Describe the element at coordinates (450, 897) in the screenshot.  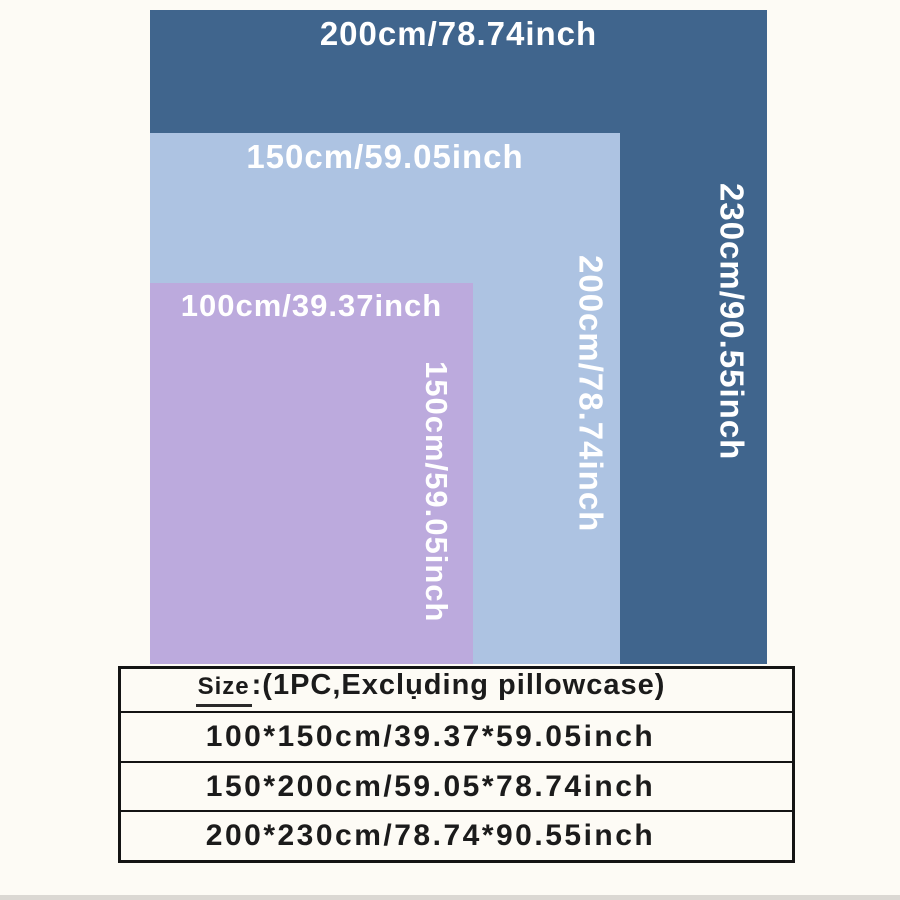
I see `bottom-shadow-strip` at that location.